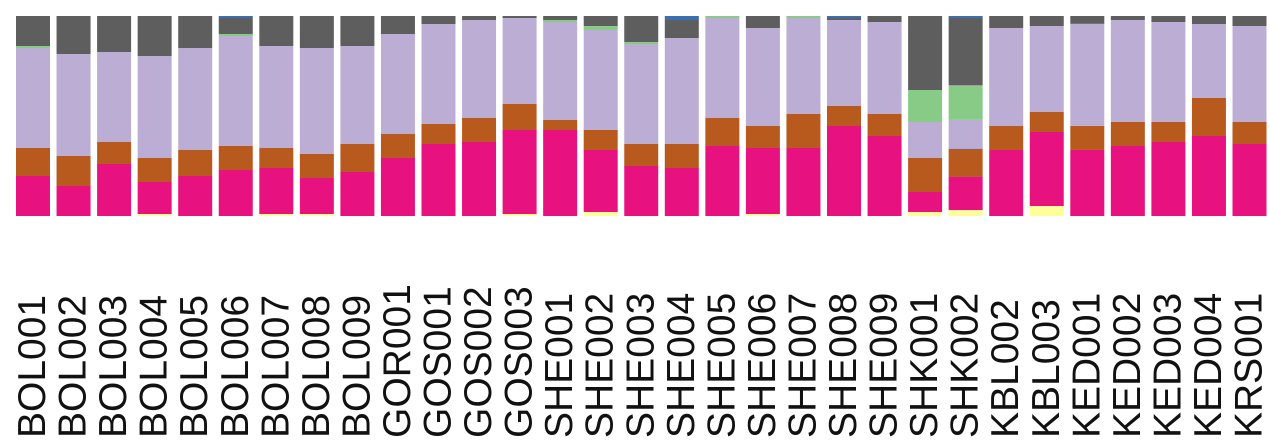 Image resolution: width=1270 pixels, height=445 pixels. What do you see at coordinates (73, 366) in the screenshot?
I see `x-tick-label: BOL002` at bounding box center [73, 366].